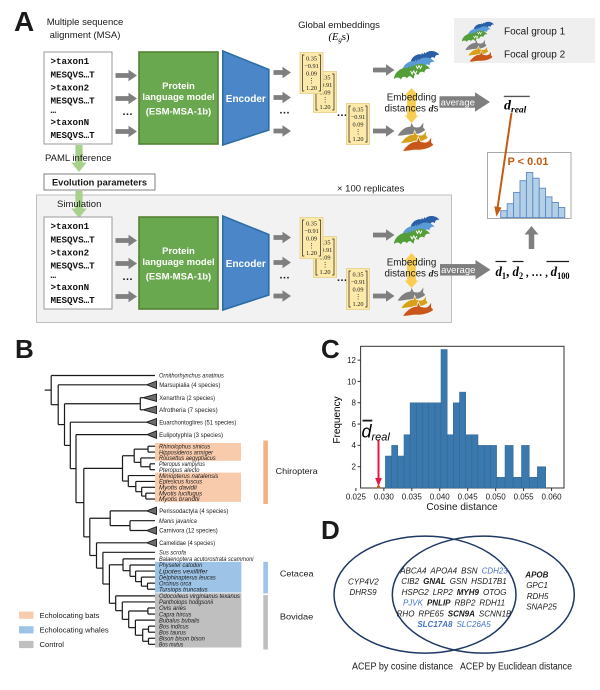 Image resolution: width=600 pixels, height=690 pixels. Describe the element at coordinates (175, 615) in the screenshot. I see `svg-text: Capra hircus` at that location.